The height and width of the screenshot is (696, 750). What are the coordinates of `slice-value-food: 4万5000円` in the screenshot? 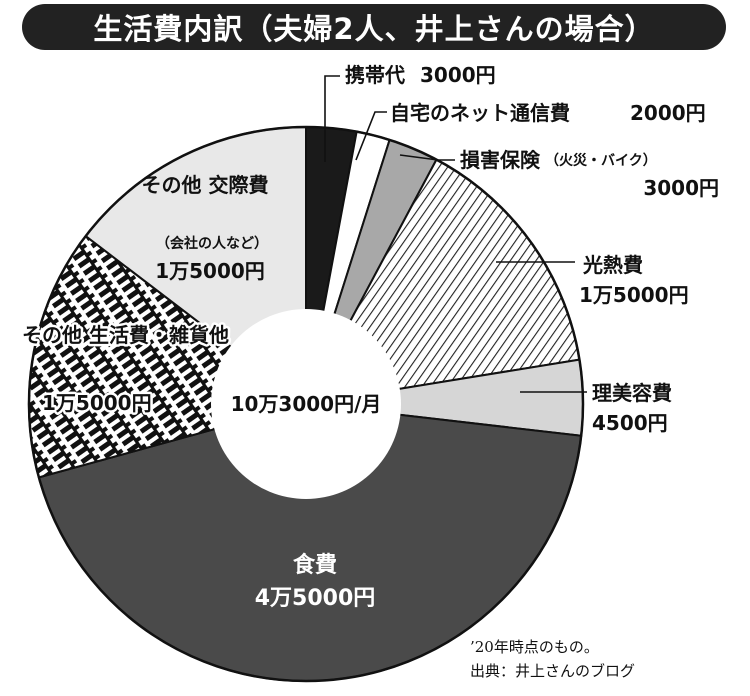 It's located at (315, 598).